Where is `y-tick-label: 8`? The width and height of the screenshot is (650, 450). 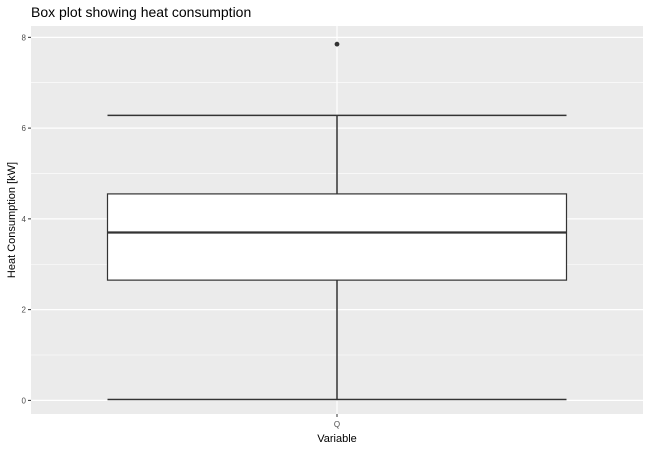
y-tick-label: 8 is located at coordinates (24, 37).